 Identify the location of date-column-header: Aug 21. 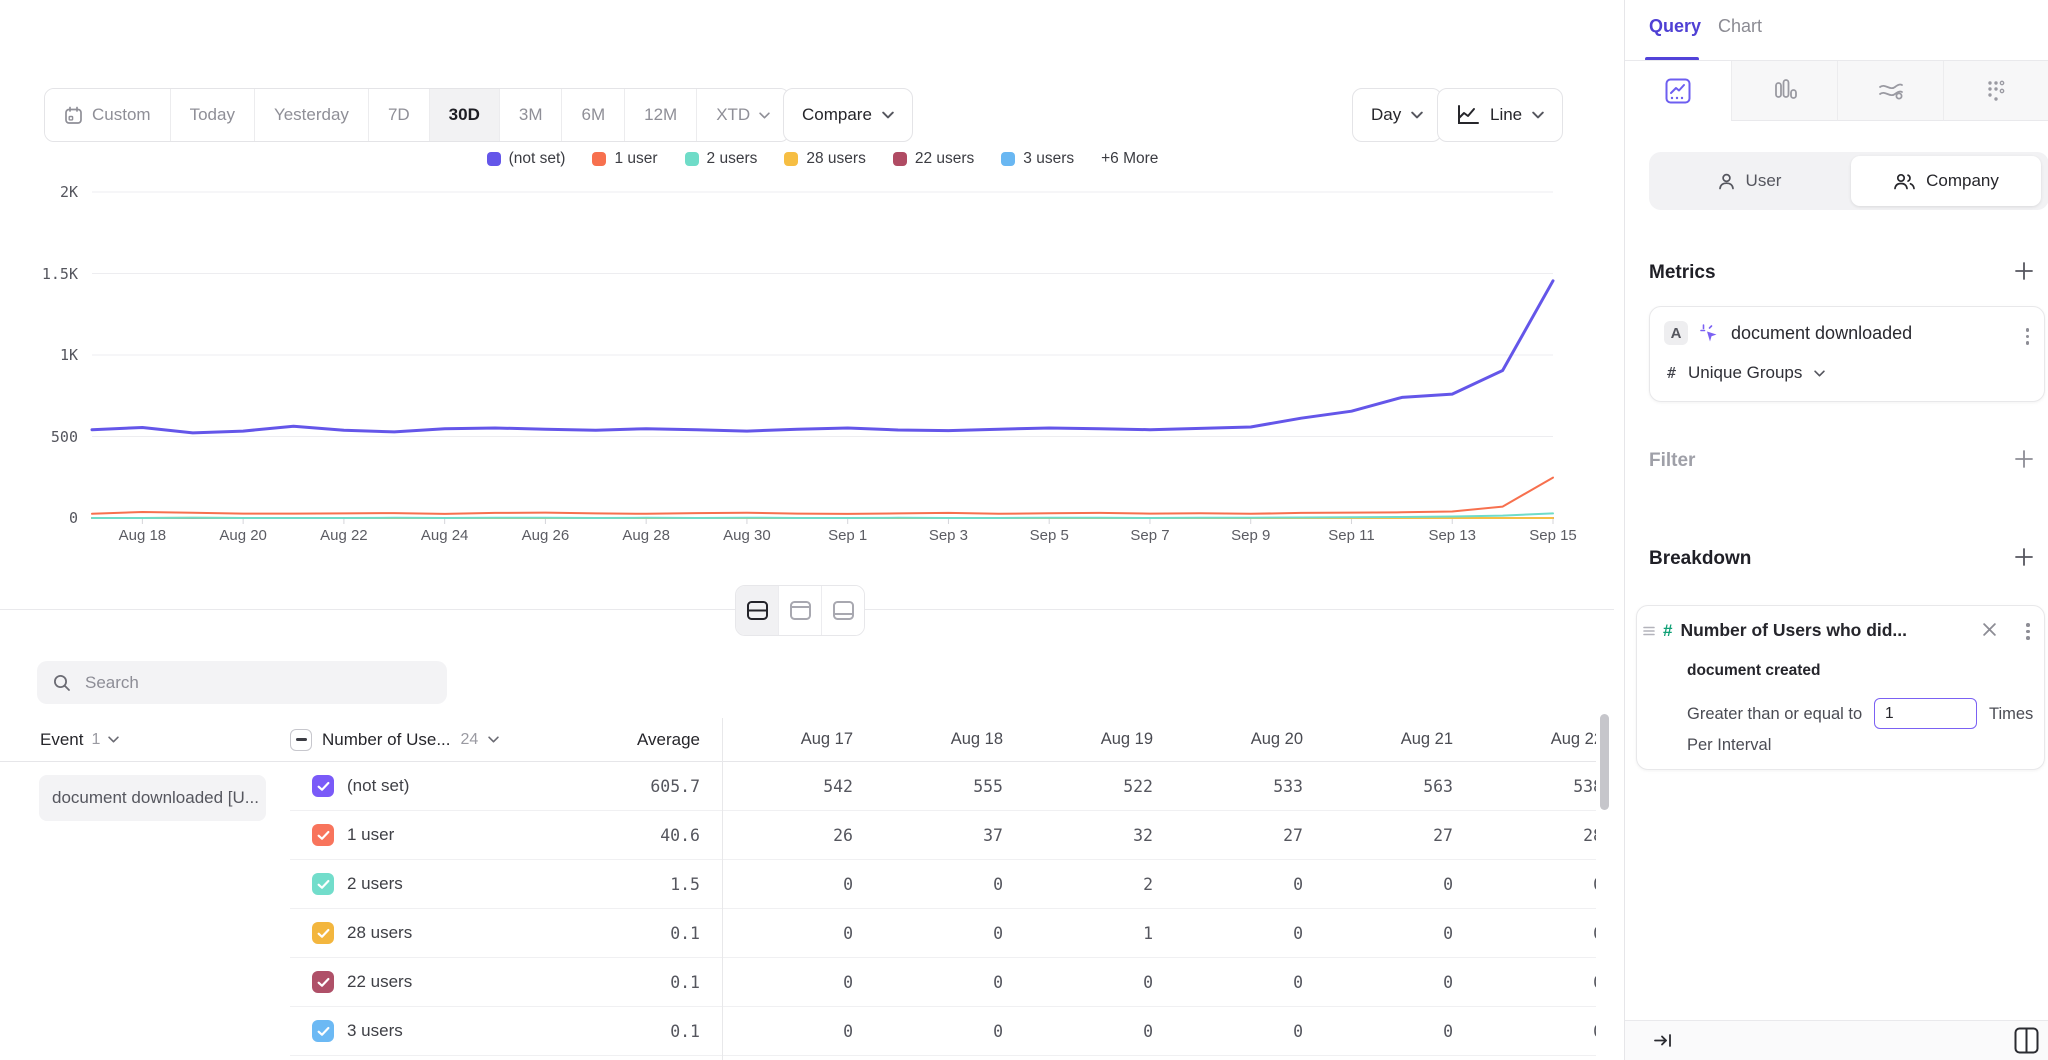
(1426, 739).